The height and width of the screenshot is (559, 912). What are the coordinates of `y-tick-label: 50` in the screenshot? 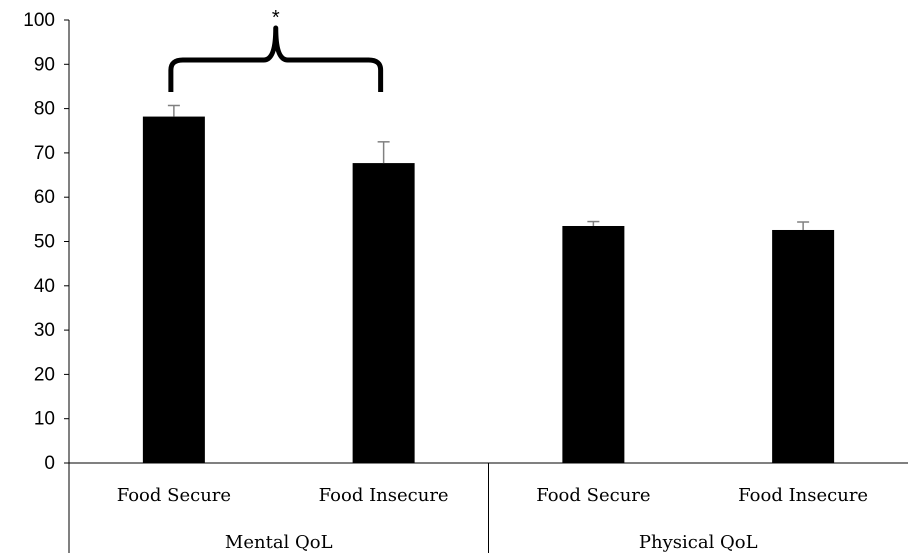 It's located at (44, 242).